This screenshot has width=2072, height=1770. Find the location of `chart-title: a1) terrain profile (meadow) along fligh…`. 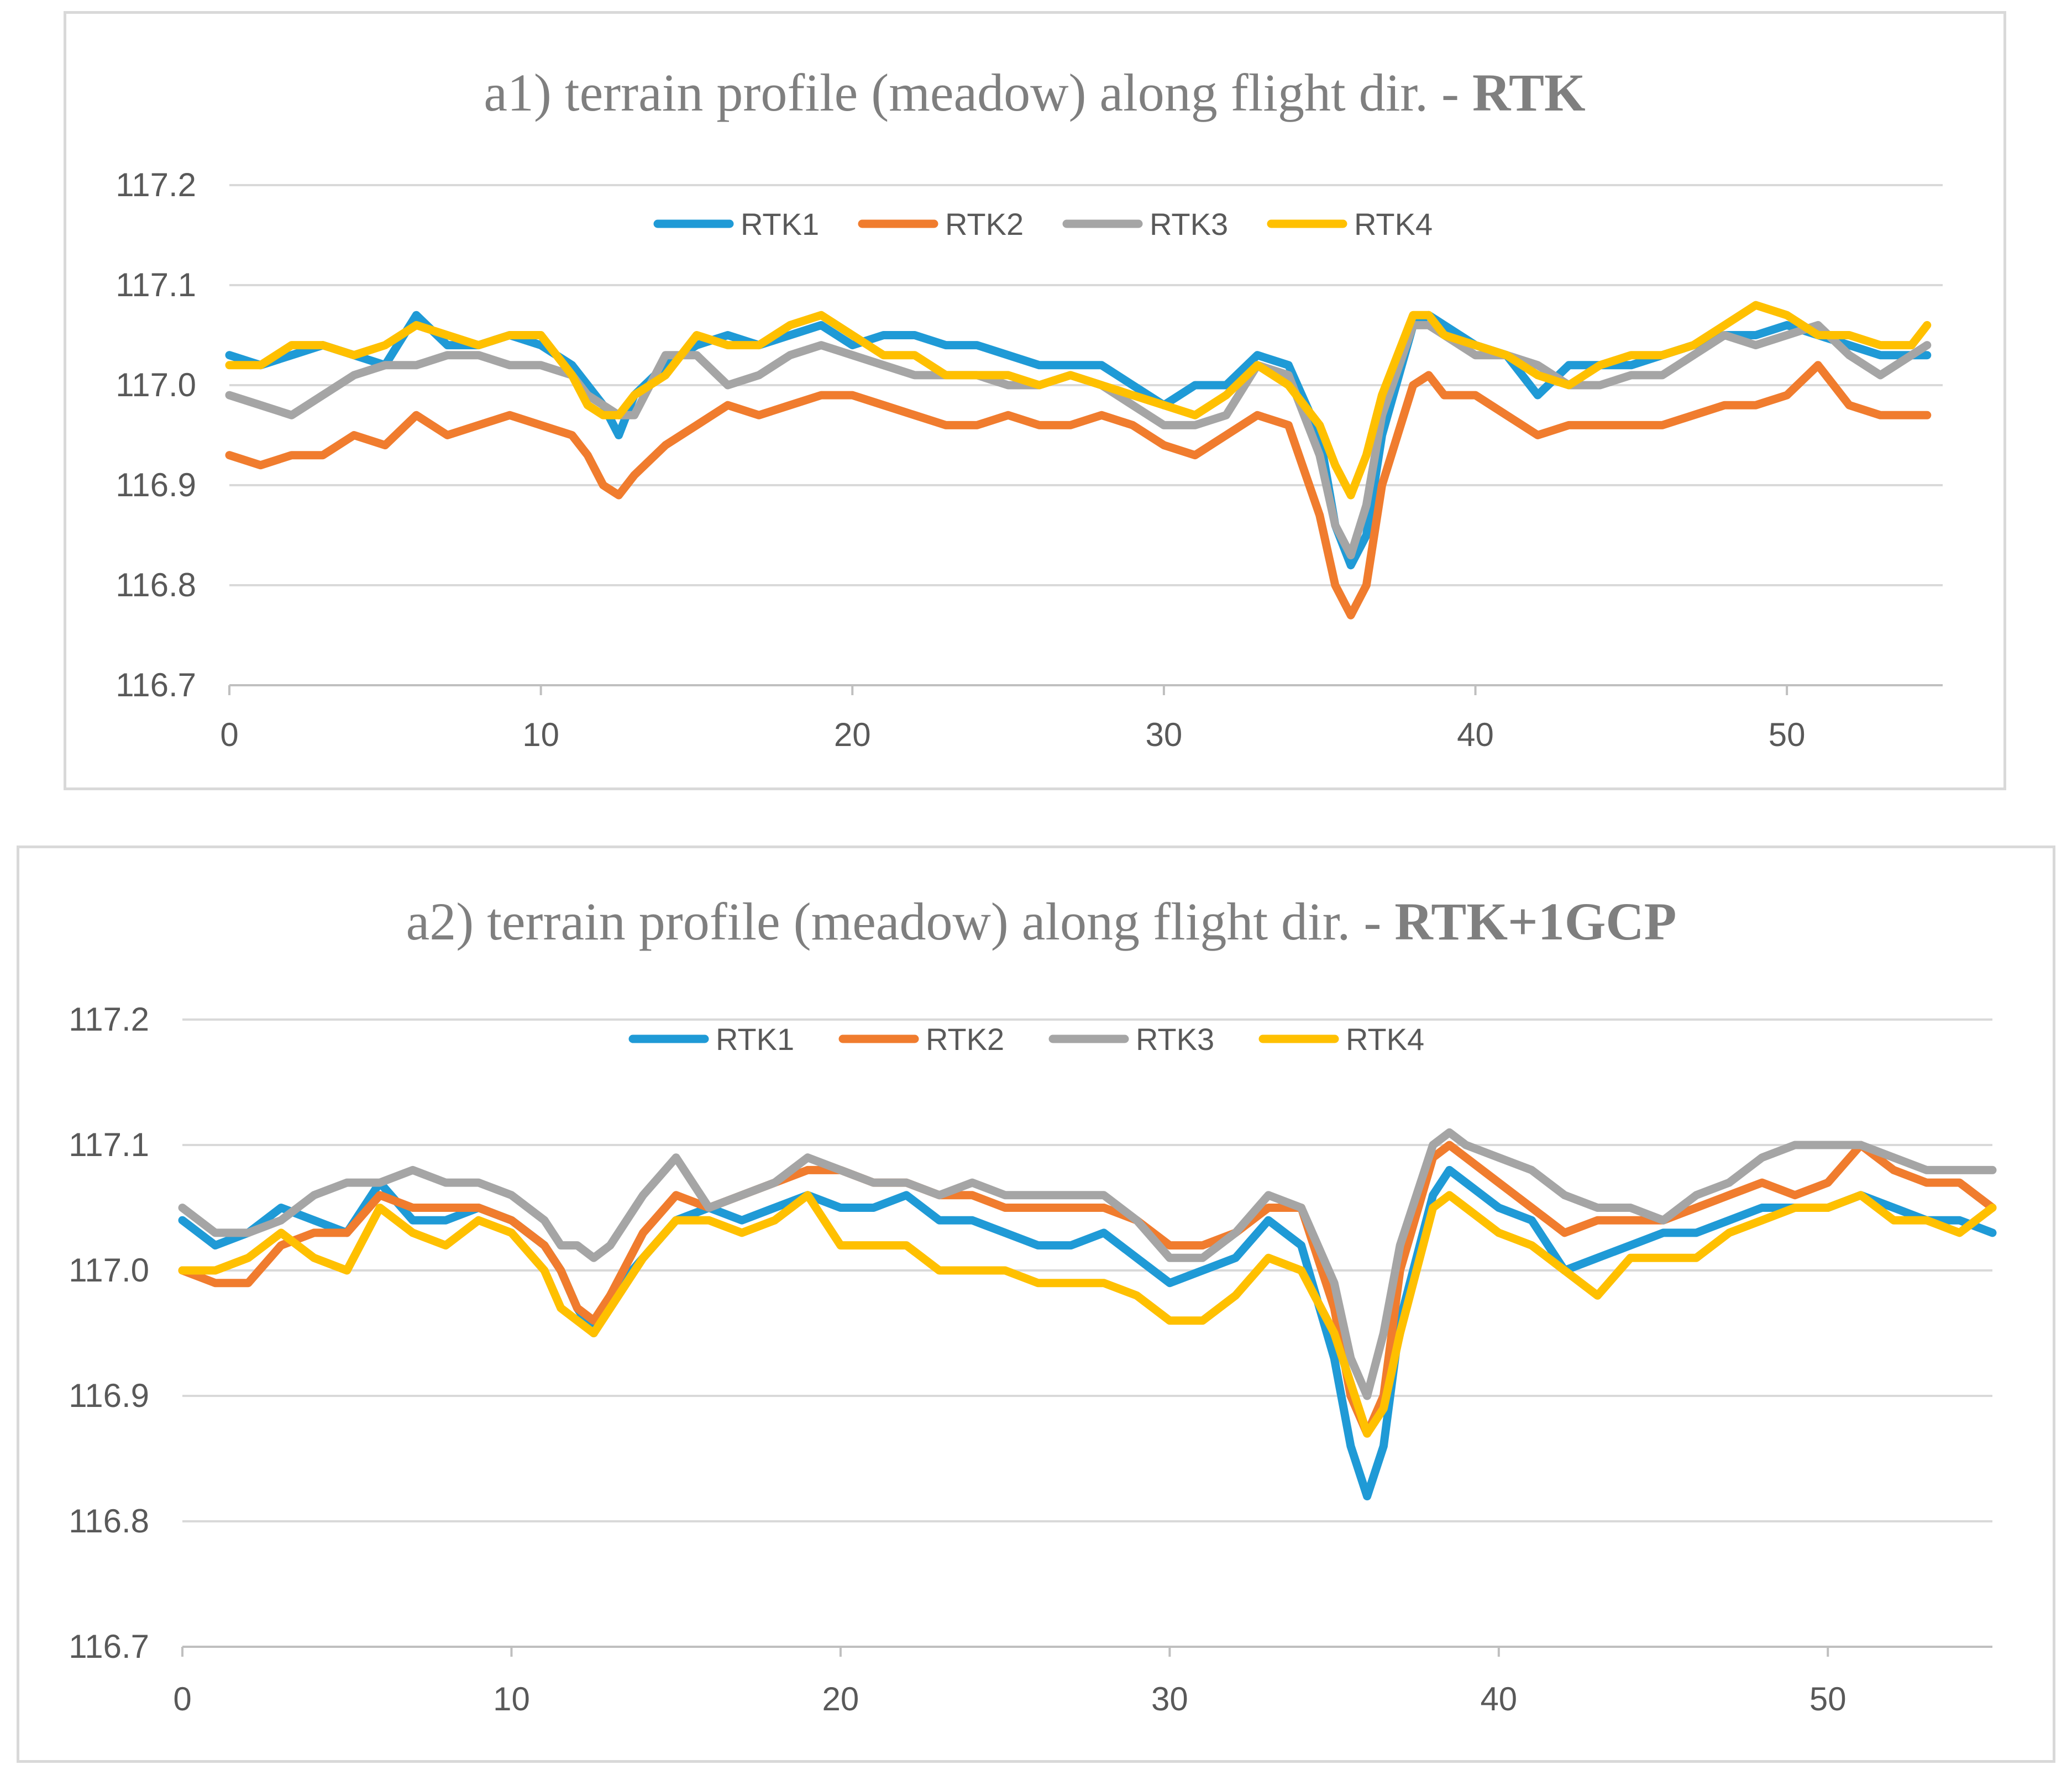

chart-title: a1) terrain profile (meadow) along fligh… is located at coordinates (1034, 93).